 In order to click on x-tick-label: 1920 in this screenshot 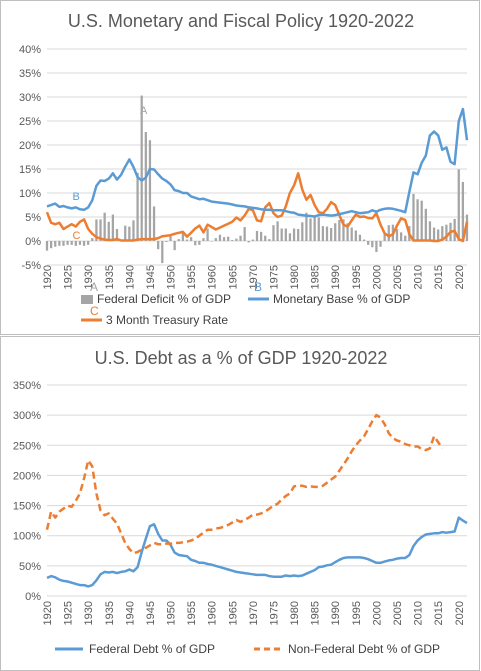, I will do `click(48, 613)`.